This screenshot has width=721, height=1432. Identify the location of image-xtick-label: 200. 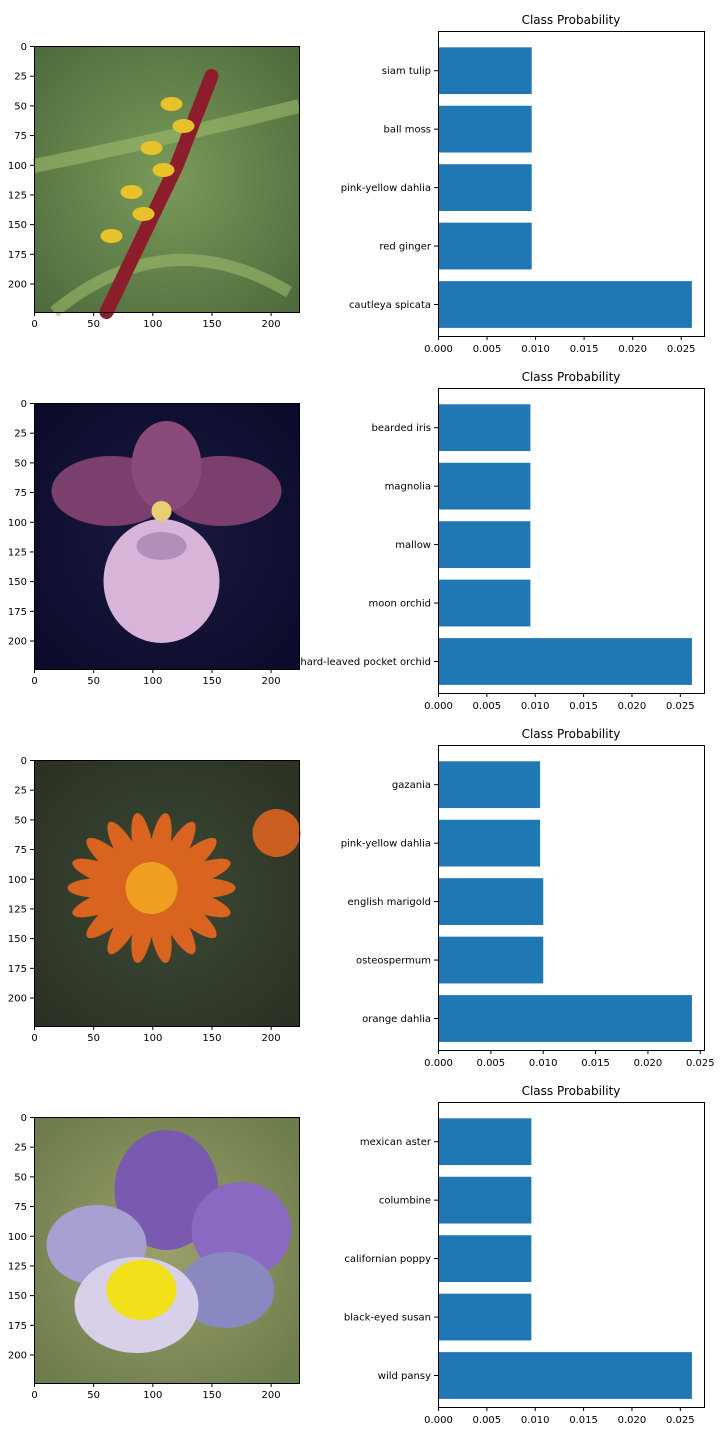
(271, 1038).